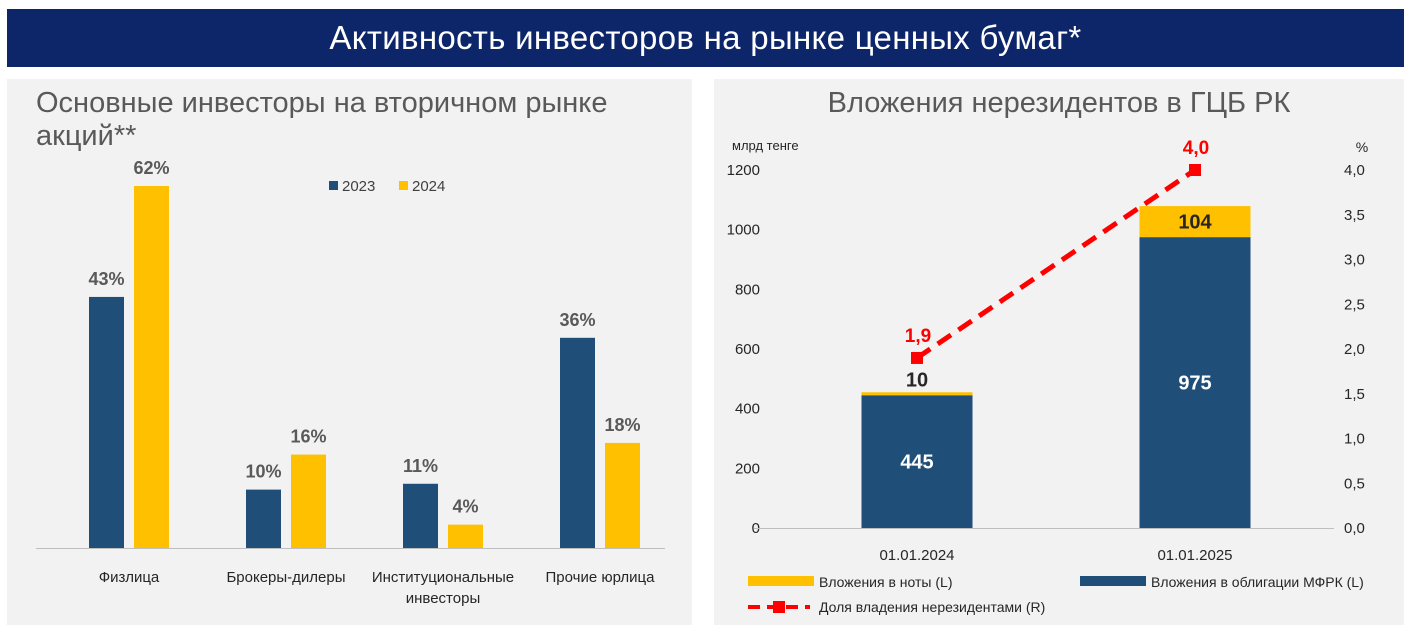  Describe the element at coordinates (443, 598) in the screenshot. I see `category-label: инвесторы` at that location.